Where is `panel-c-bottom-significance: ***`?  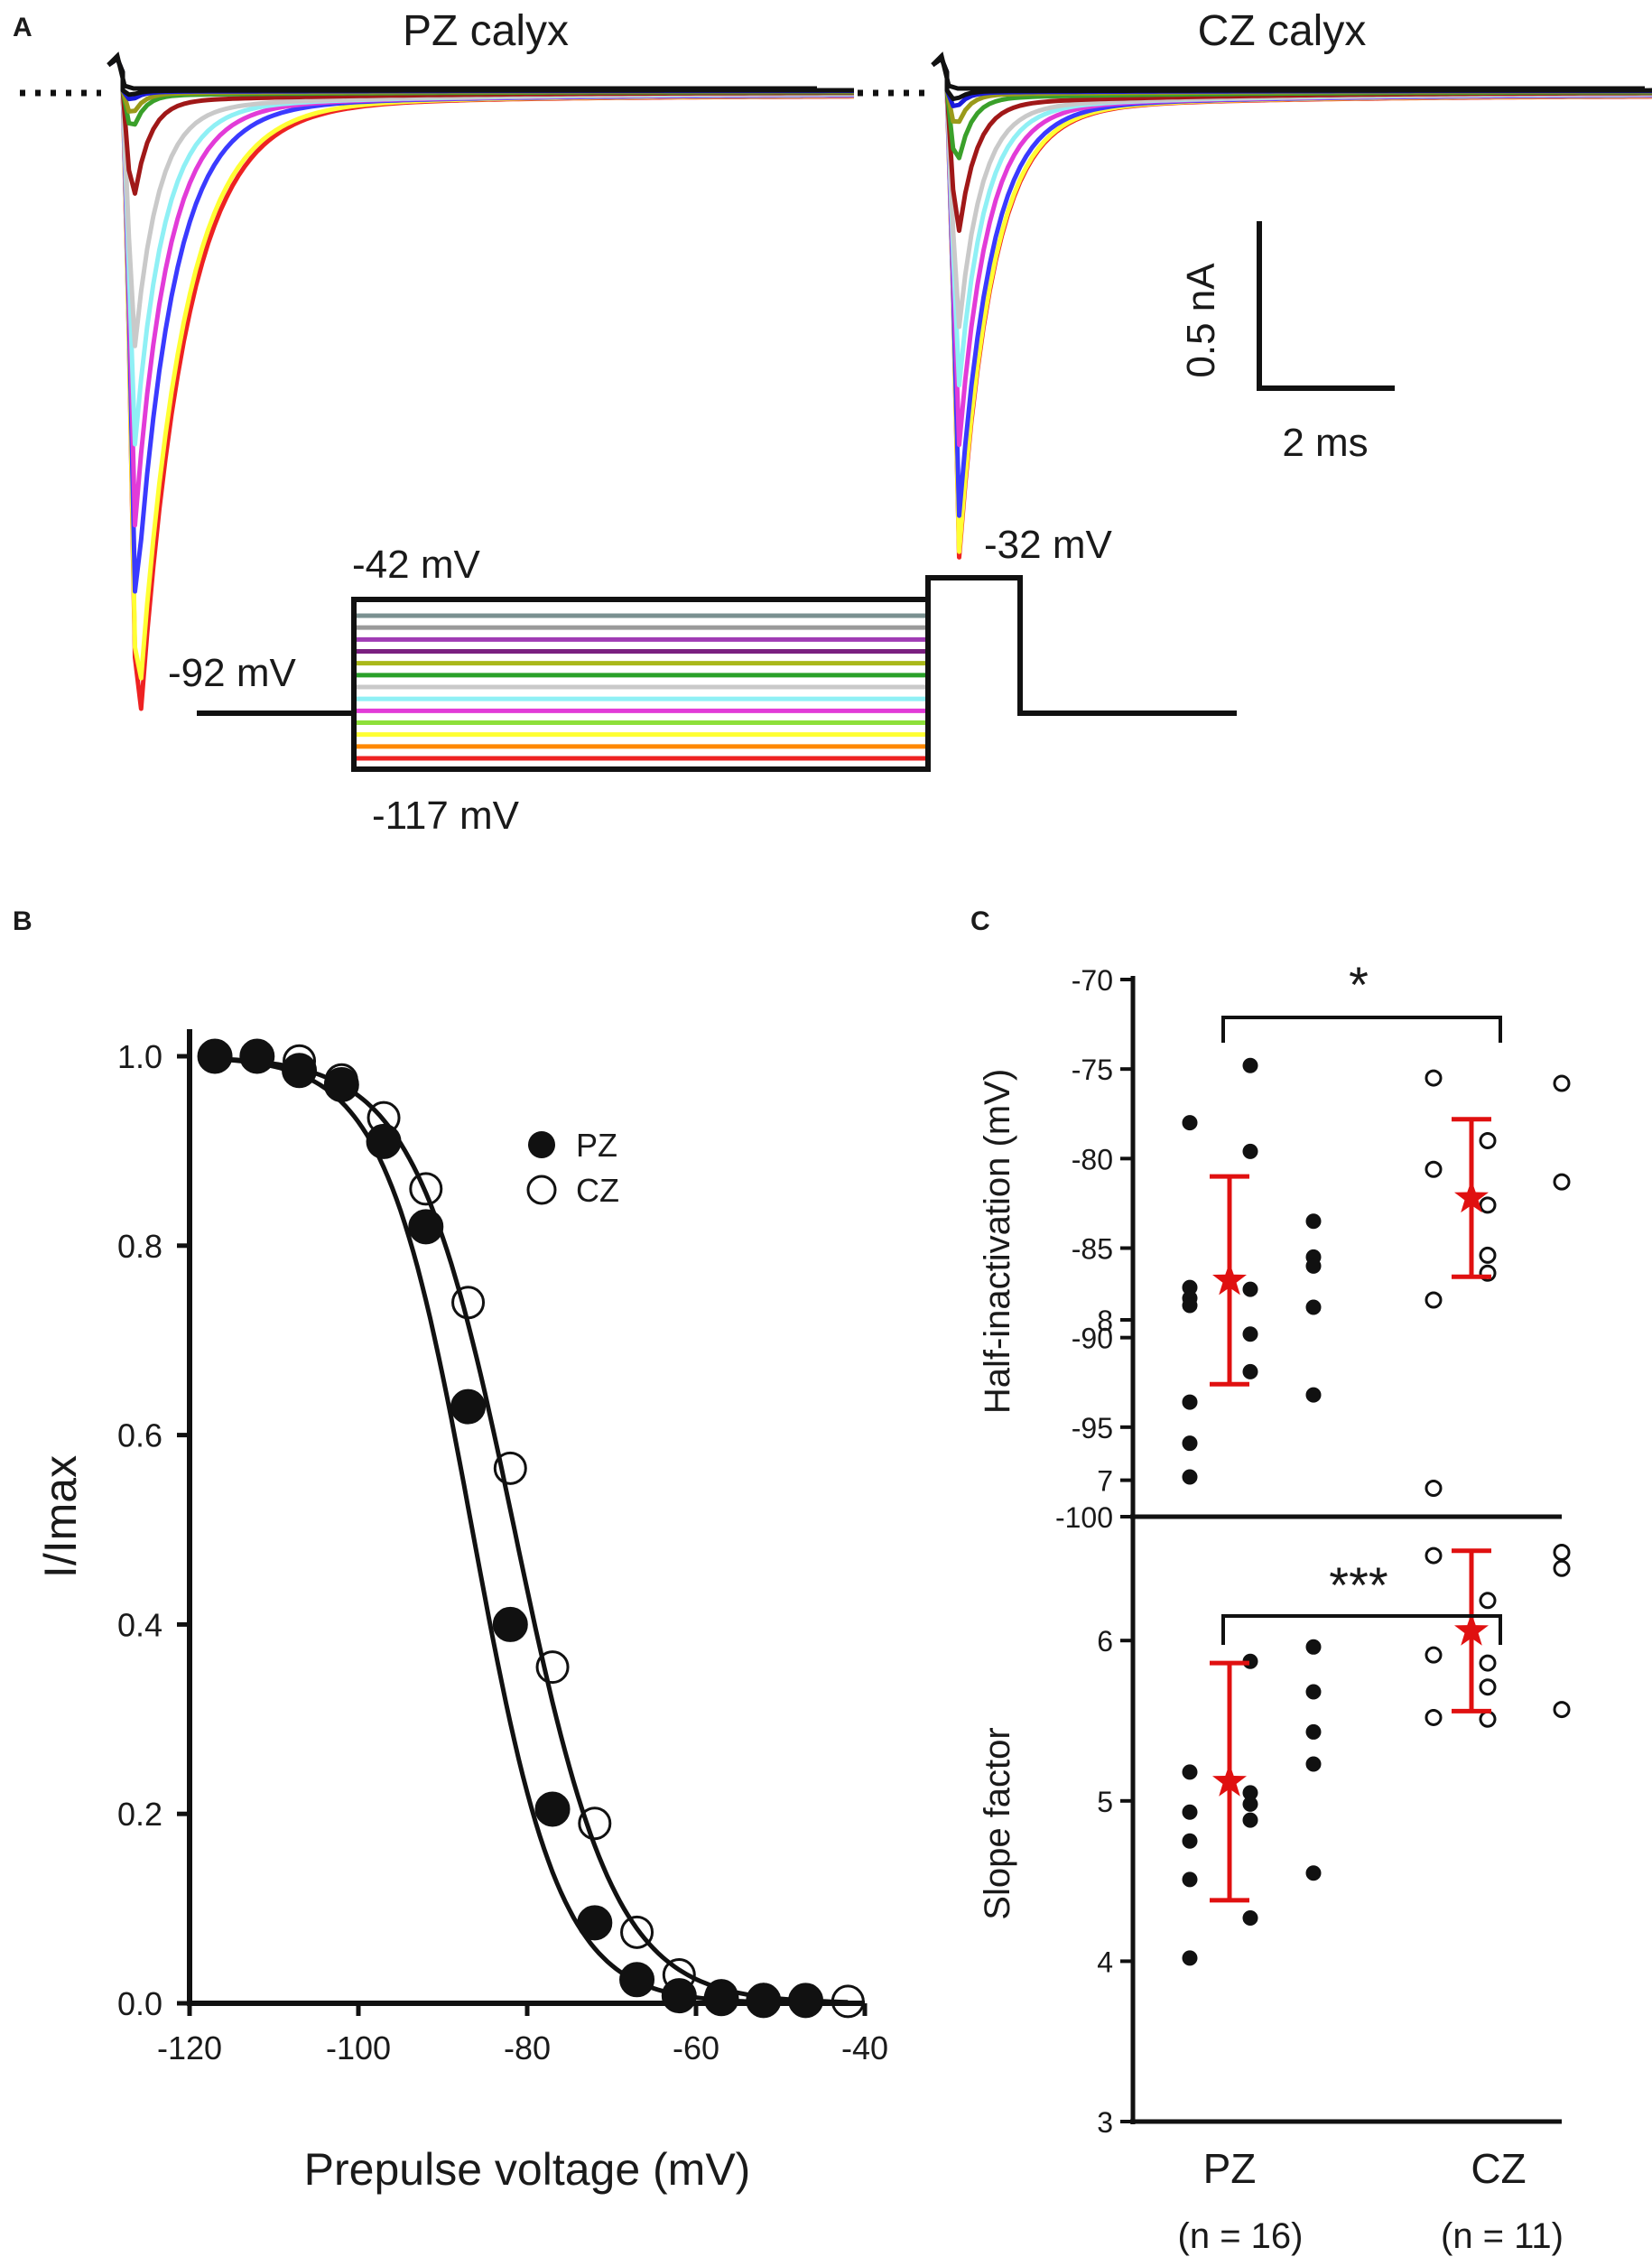 panel-c-bottom-significance: *** is located at coordinates (1358, 1584).